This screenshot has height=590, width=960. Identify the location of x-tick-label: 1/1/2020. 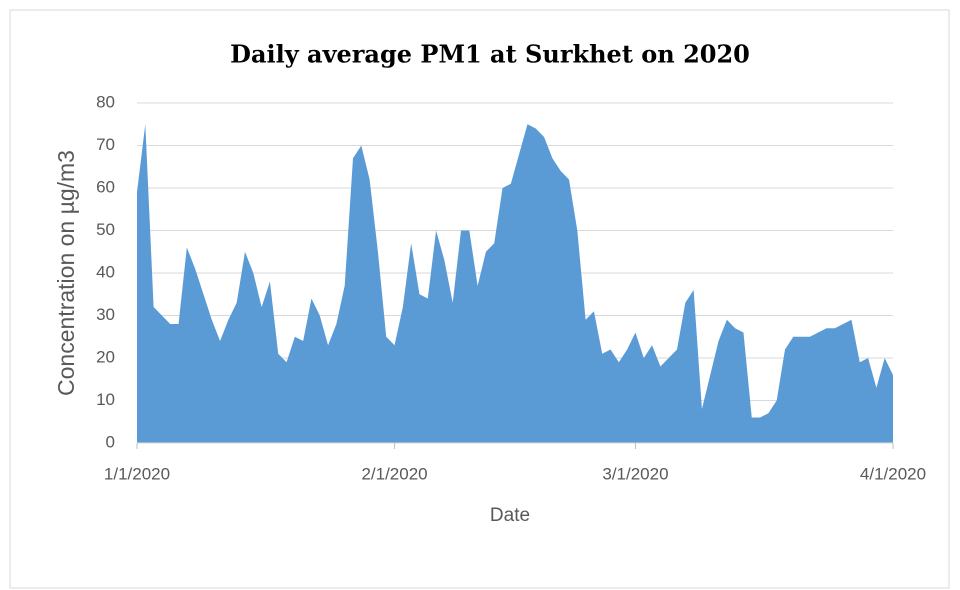
(137, 473).